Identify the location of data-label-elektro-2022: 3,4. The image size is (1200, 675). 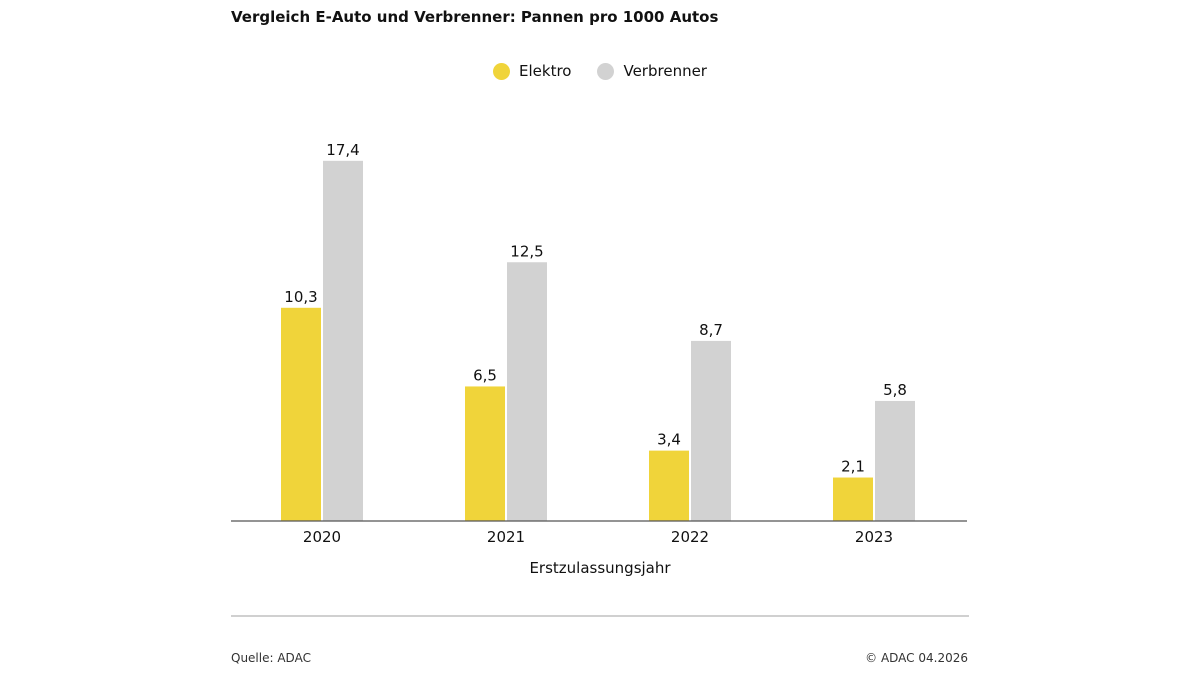
(669, 440).